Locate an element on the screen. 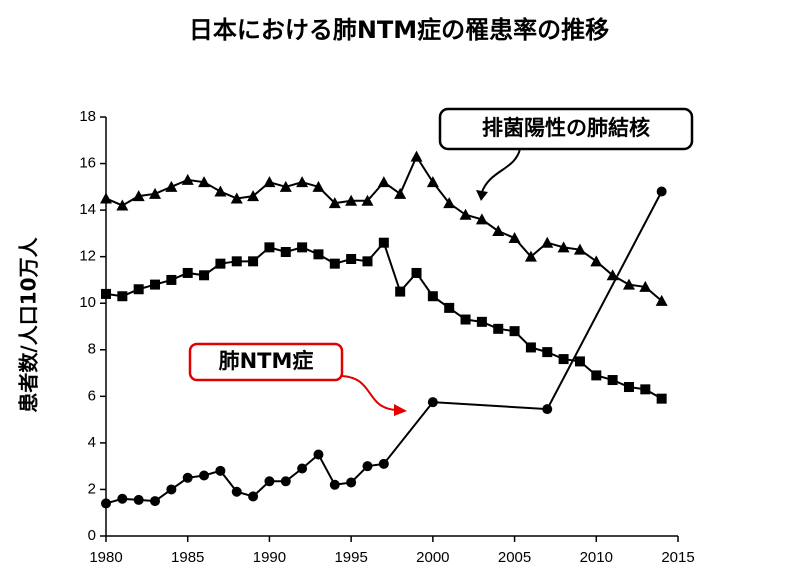 The width and height of the screenshot is (799, 583). x-tick-label: 1980 is located at coordinates (105, 557).